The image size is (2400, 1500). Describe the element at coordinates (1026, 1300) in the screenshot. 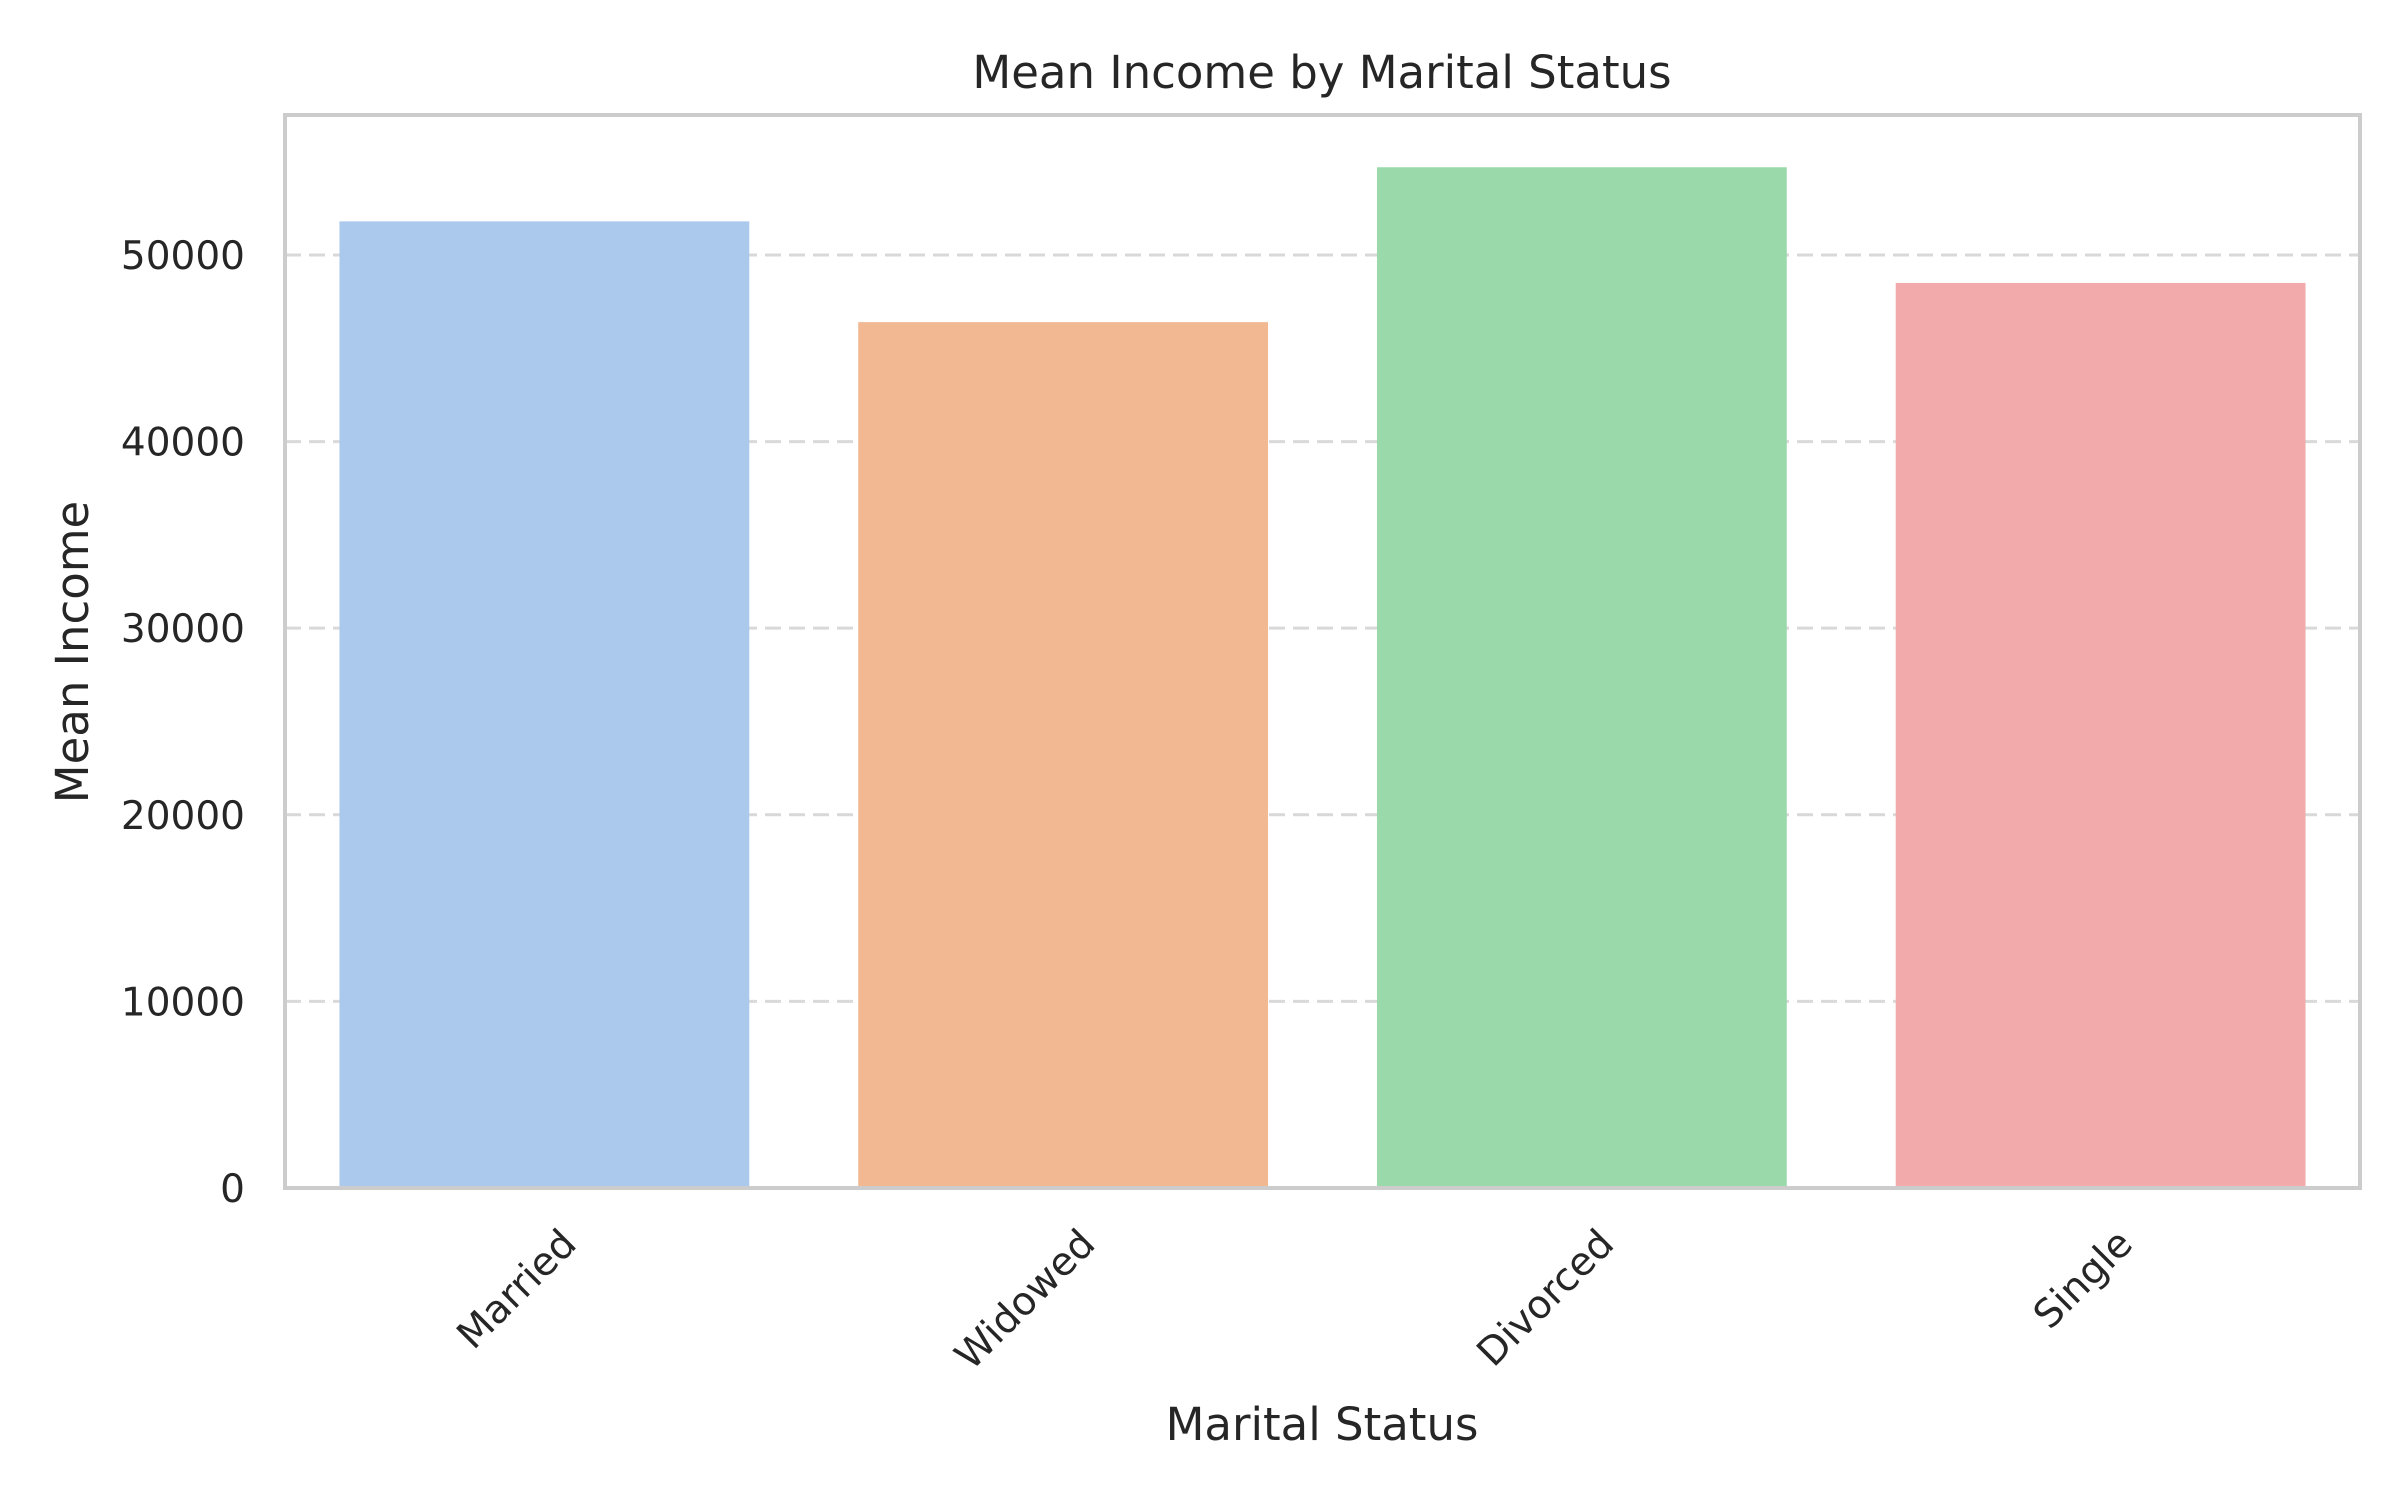

I see `x-tick-label: Widowed` at that location.